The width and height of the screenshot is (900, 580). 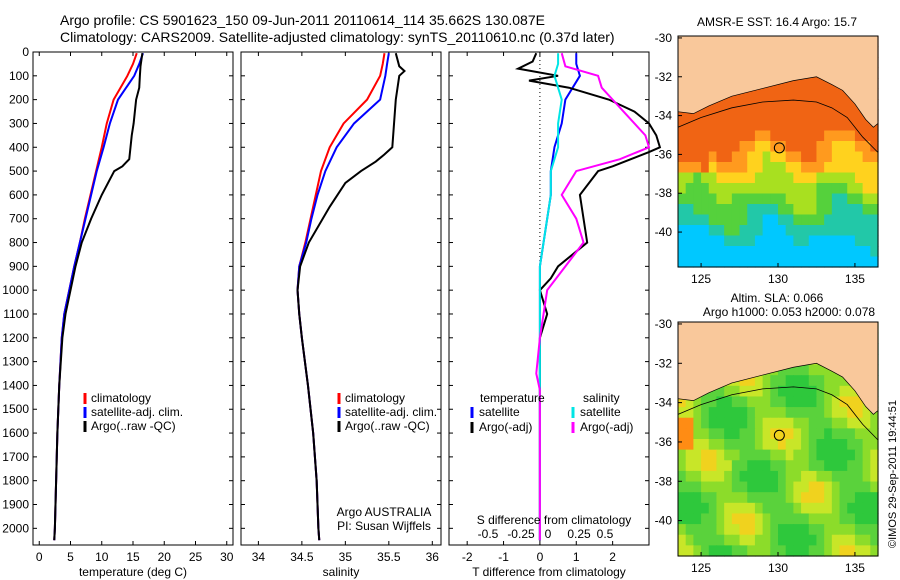 I want to click on temperature-ytick-label: 1400, so click(x=15, y=385).